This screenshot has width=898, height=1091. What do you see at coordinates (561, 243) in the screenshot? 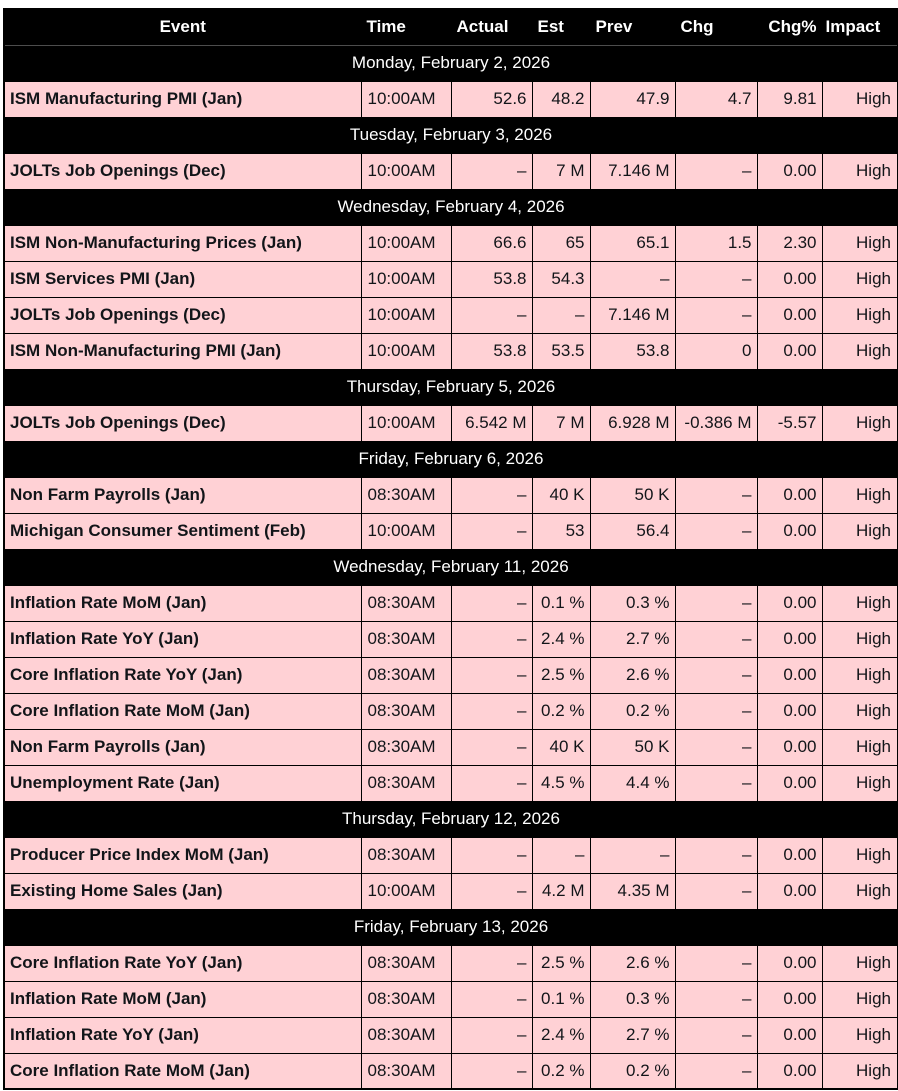
I see `cell-est: 65` at bounding box center [561, 243].